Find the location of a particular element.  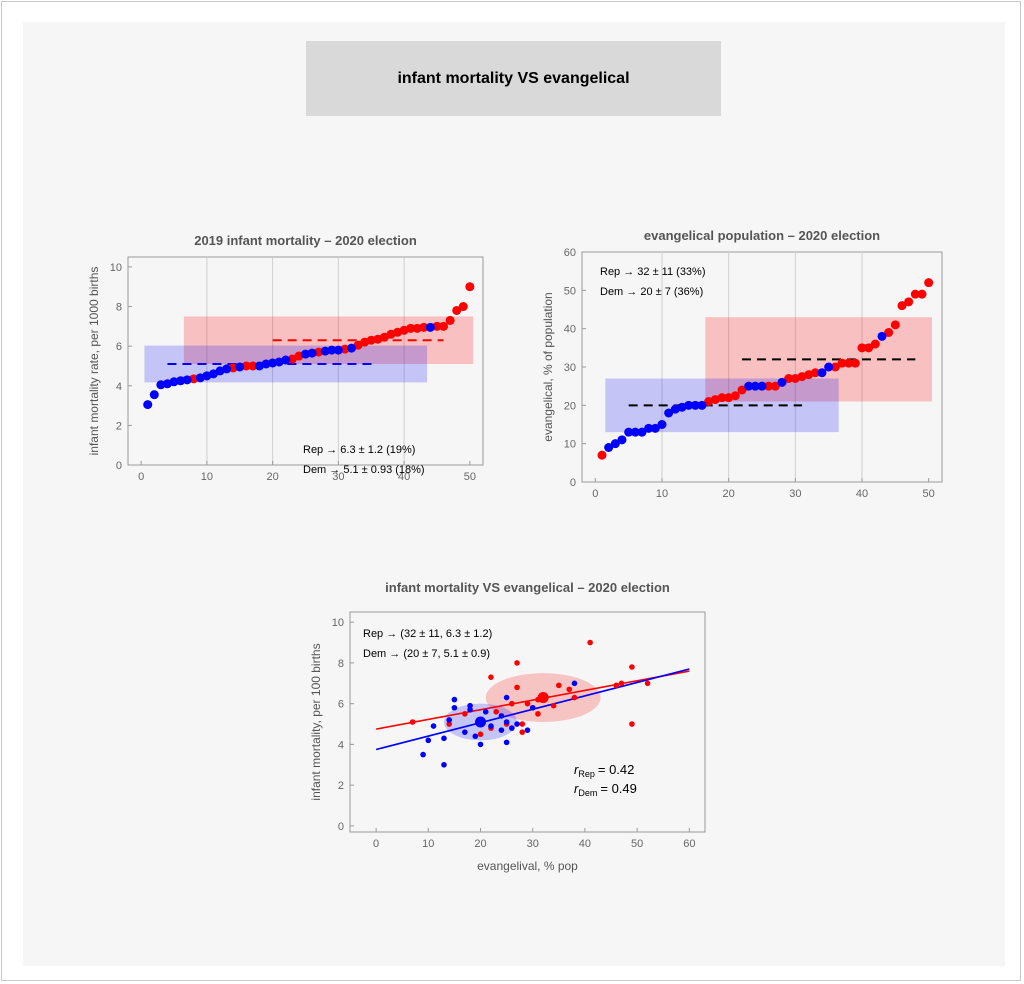

chart-title: 2019 infant mortality – 2020 election is located at coordinates (305, 240).